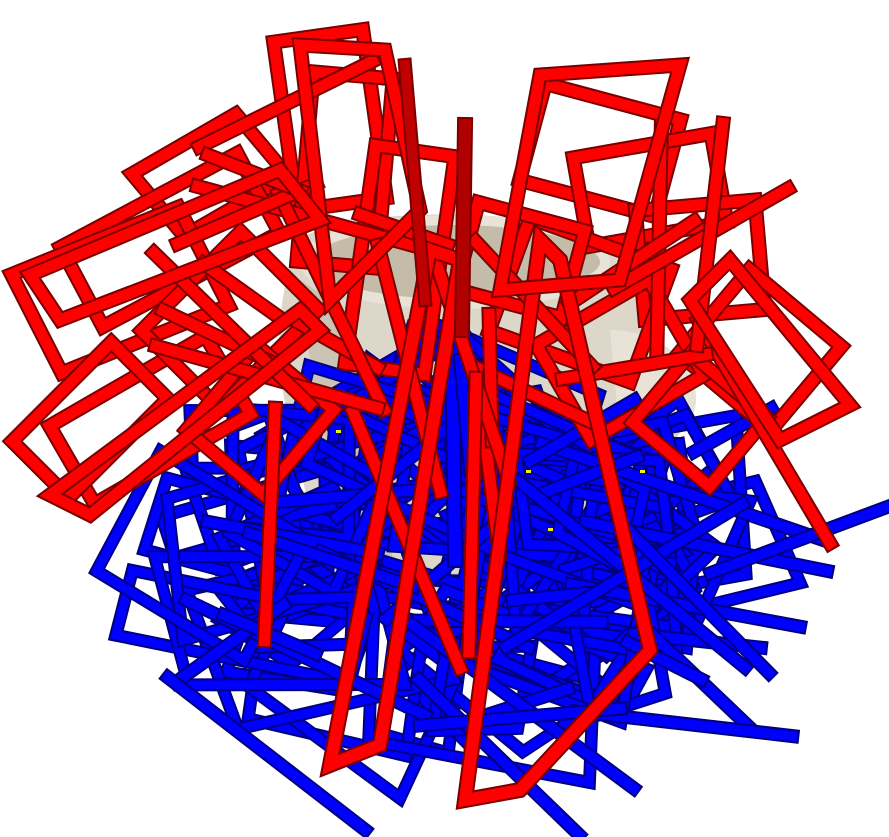 Image resolution: width=889 pixels, height=837 pixels. Describe the element at coordinates (453, 452) in the screenshot. I see `blue-center-post` at that location.